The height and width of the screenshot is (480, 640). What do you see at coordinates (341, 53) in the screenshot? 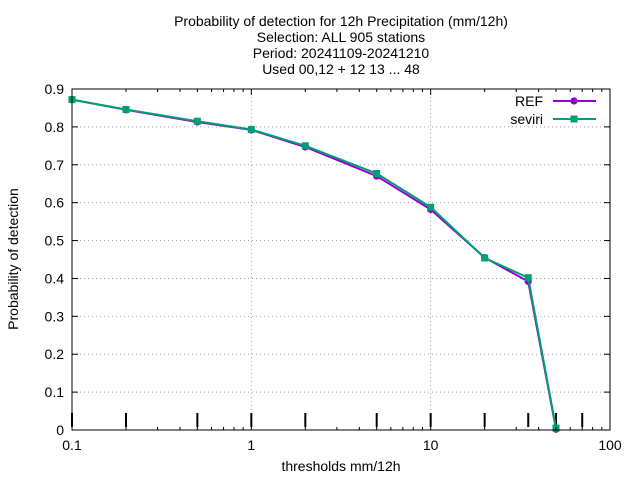
I see `title-line-3: Period: 20241109-20241210` at bounding box center [341, 53].